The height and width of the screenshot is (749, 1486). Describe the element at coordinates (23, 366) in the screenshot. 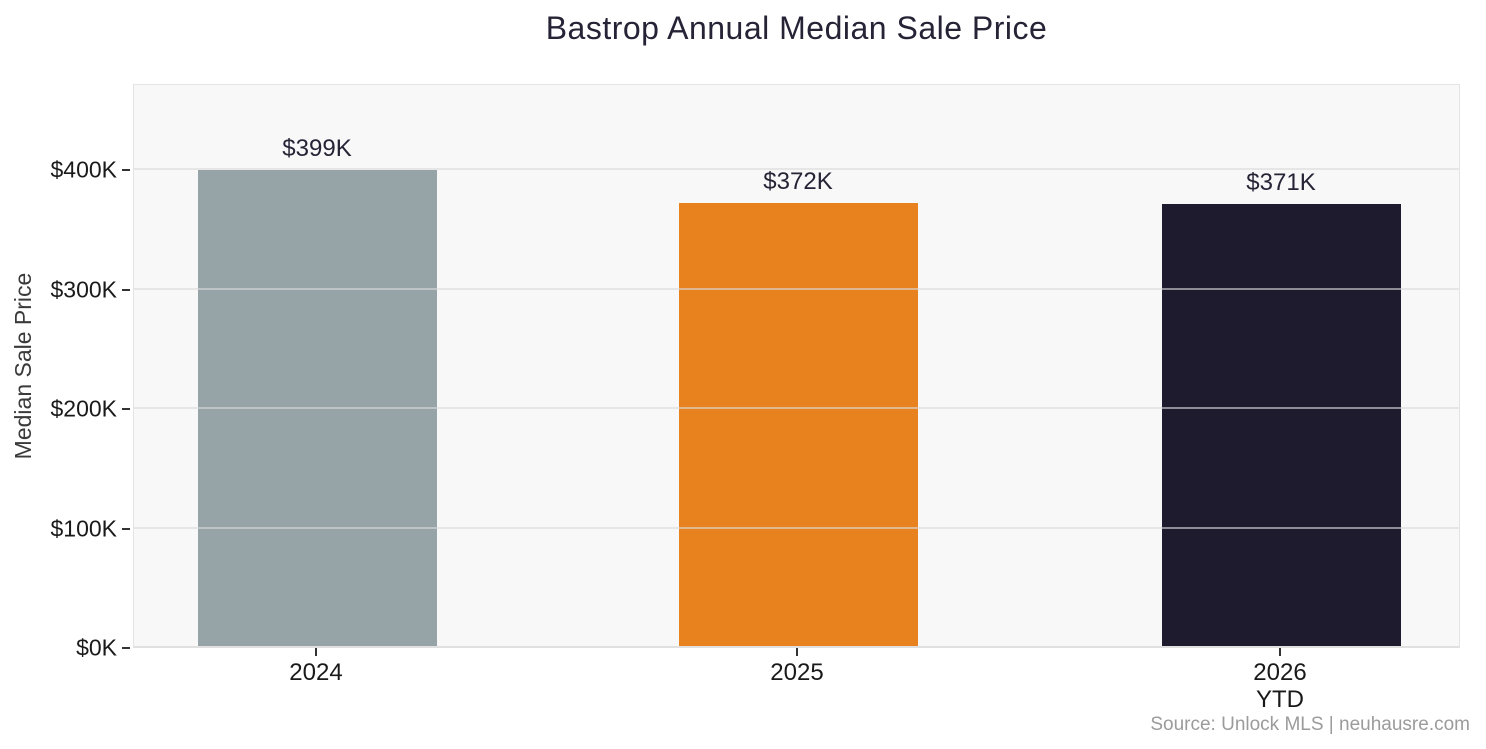

I see `y-axis-title-text: Median Sale Price` at that location.